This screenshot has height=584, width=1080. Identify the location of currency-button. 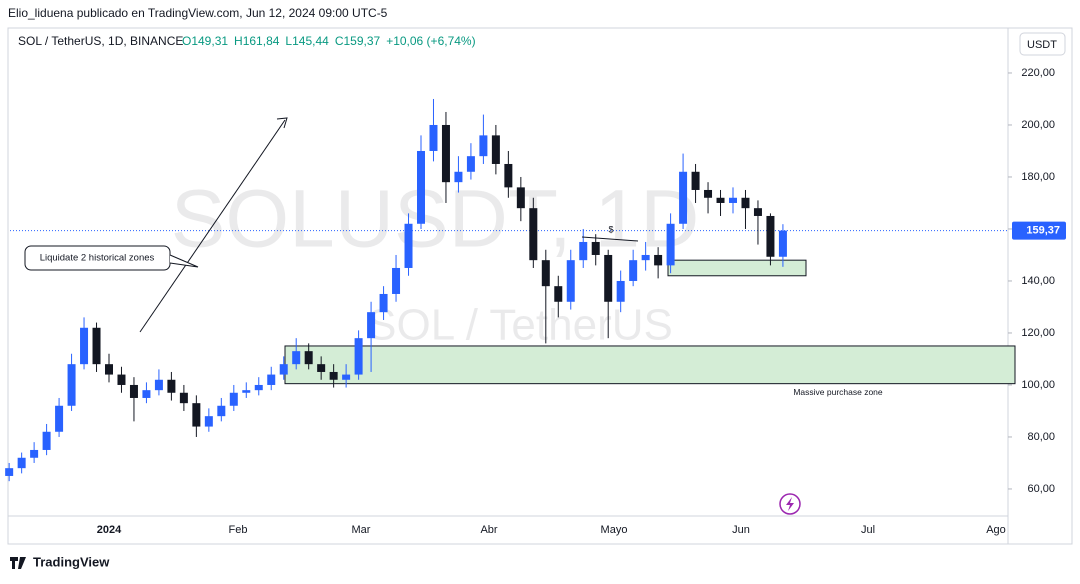
(1042, 44).